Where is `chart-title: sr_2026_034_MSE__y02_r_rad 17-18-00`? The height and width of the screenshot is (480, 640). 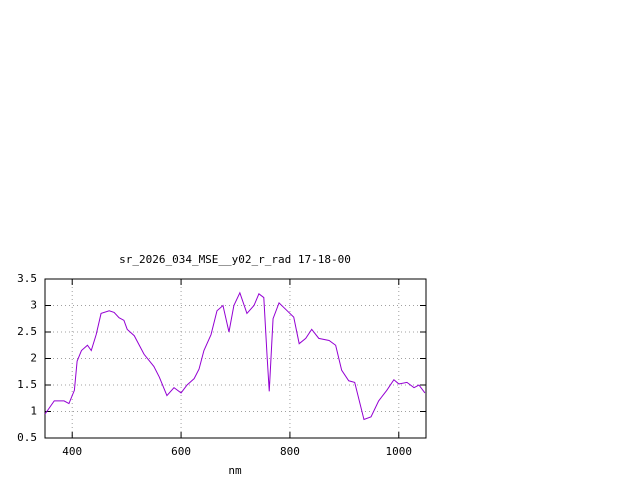
chart-title: sr_2026_034_MSE__y02_r_rad 17-18-00 is located at coordinates (235, 259).